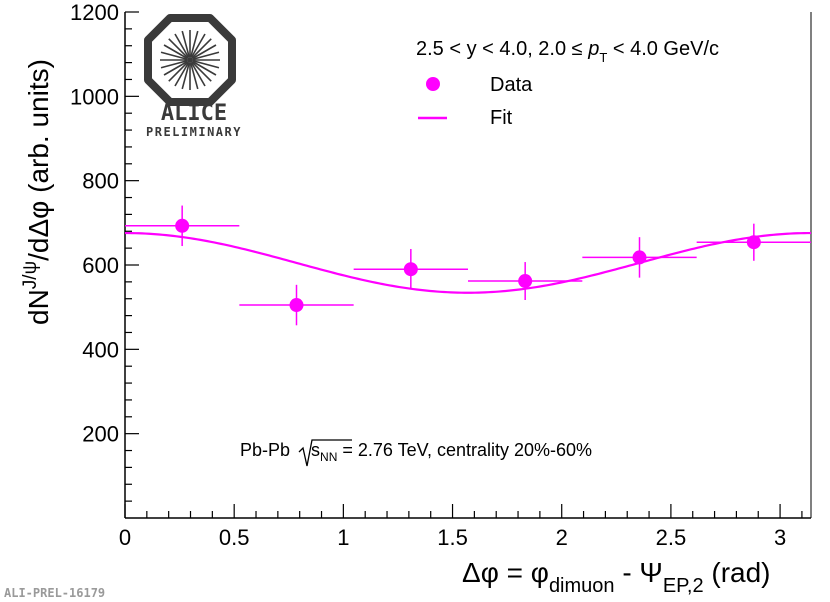 The width and height of the screenshot is (830, 602). Describe the element at coordinates (104, 251) in the screenshot. I see `y-axis-ticks: 200 400 600 800 1000 1200` at that location.